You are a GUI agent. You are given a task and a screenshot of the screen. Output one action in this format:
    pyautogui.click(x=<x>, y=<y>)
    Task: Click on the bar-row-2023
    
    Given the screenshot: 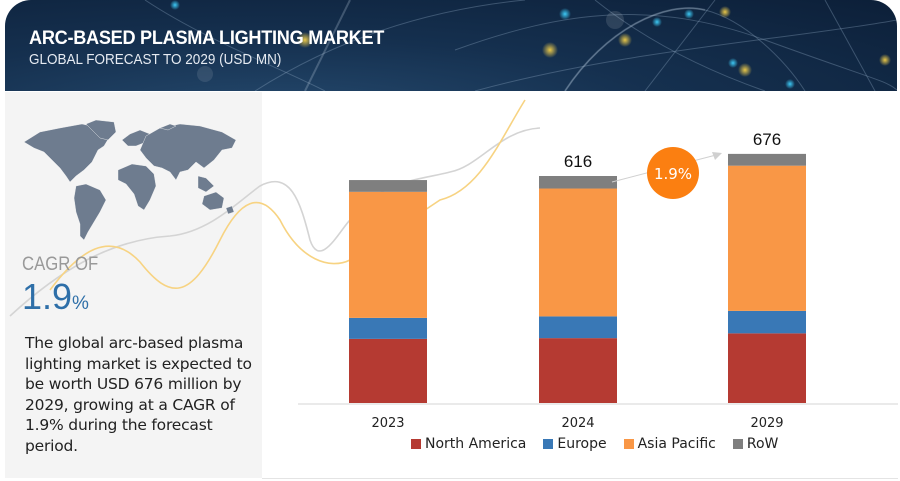 What is the action you would take?
    pyautogui.click(x=388, y=186)
    